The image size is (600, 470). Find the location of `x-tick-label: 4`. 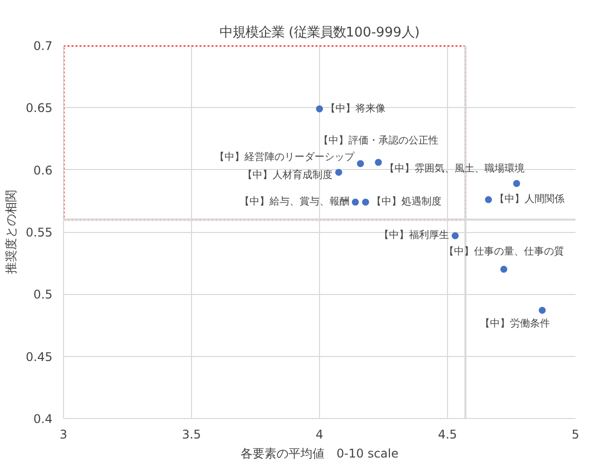

x-tick-label: 4 is located at coordinates (320, 435).